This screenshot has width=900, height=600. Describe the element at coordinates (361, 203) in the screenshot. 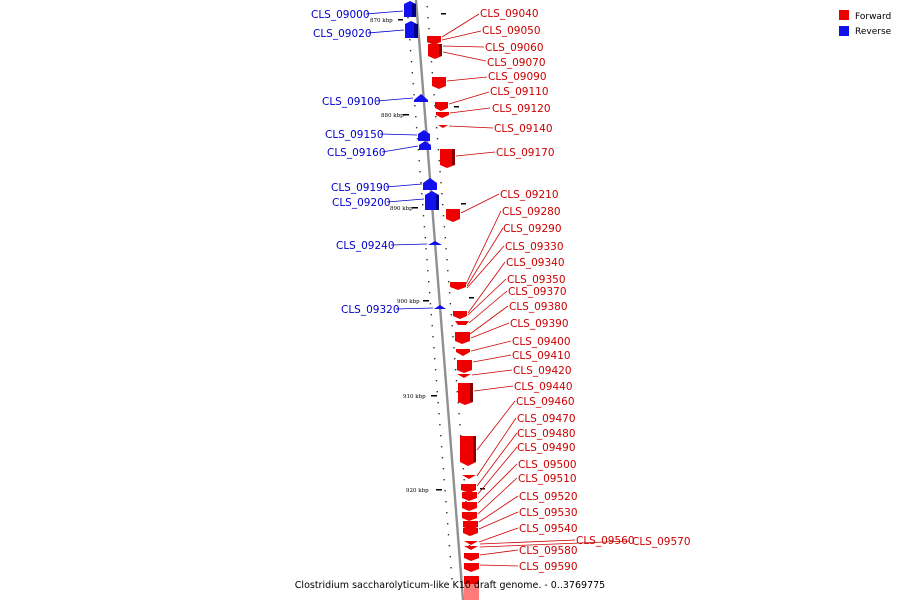

I see `gene-label-CLS_09200: CLS_09200` at that location.